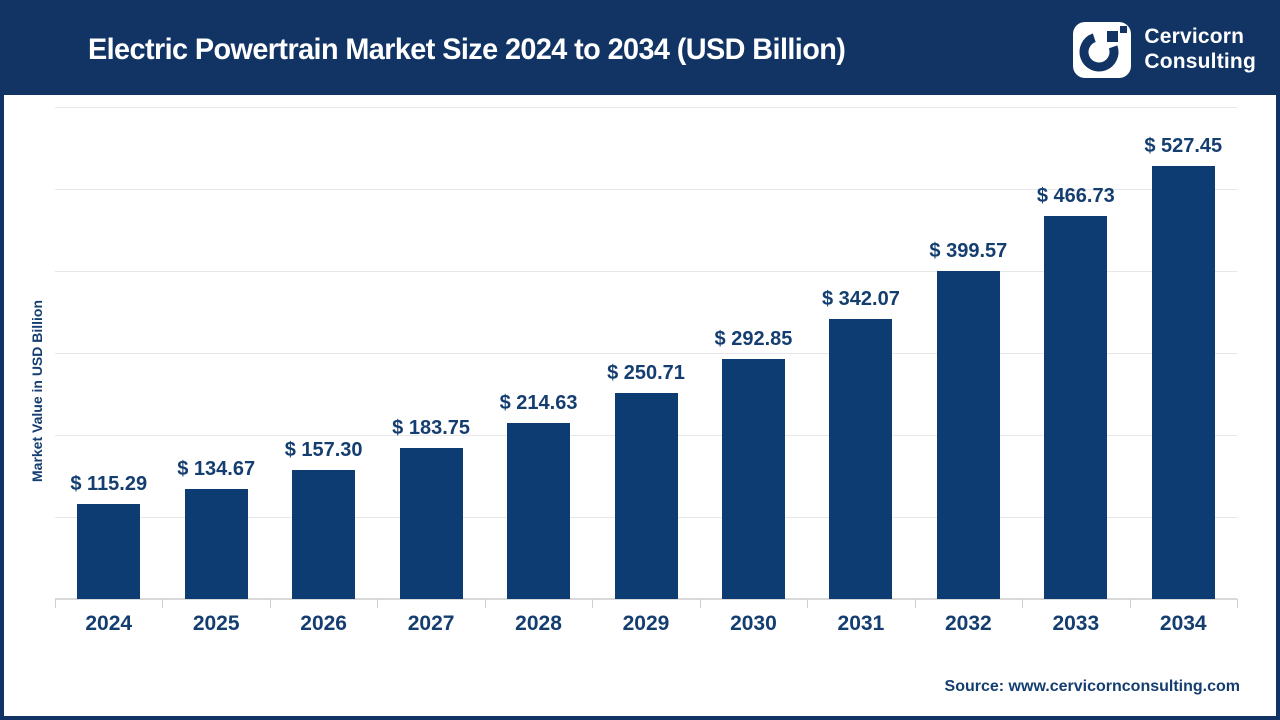 This screenshot has width=1280, height=720. What do you see at coordinates (109, 623) in the screenshot?
I see `x-axis-label-2024: 2024` at bounding box center [109, 623].